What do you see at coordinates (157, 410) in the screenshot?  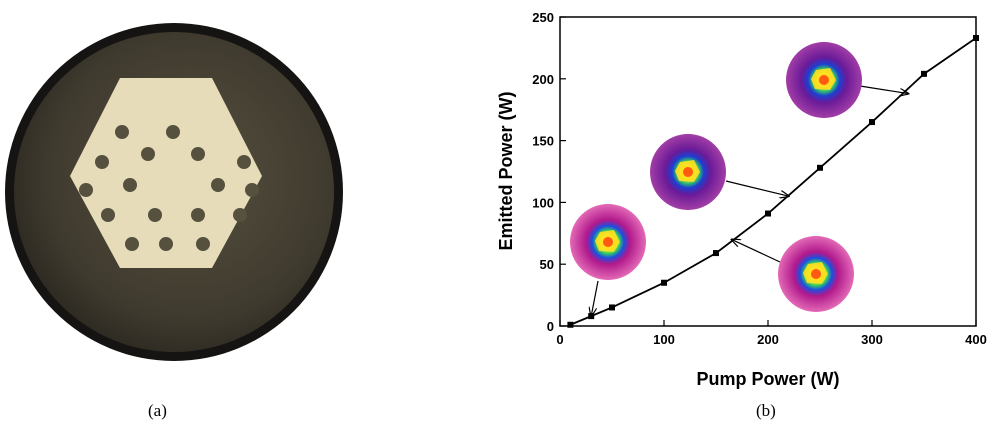 I see `caption-a: (a)` at bounding box center [157, 410].